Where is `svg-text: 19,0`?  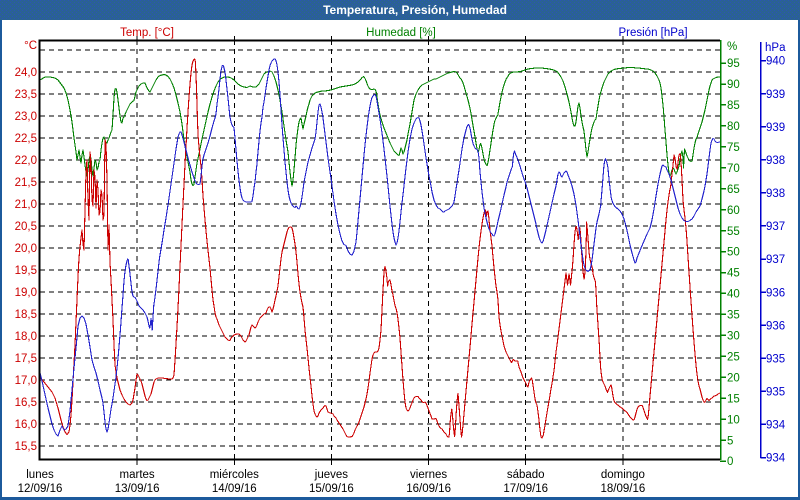
svg-text: 19,0 is located at coordinates (26, 293).